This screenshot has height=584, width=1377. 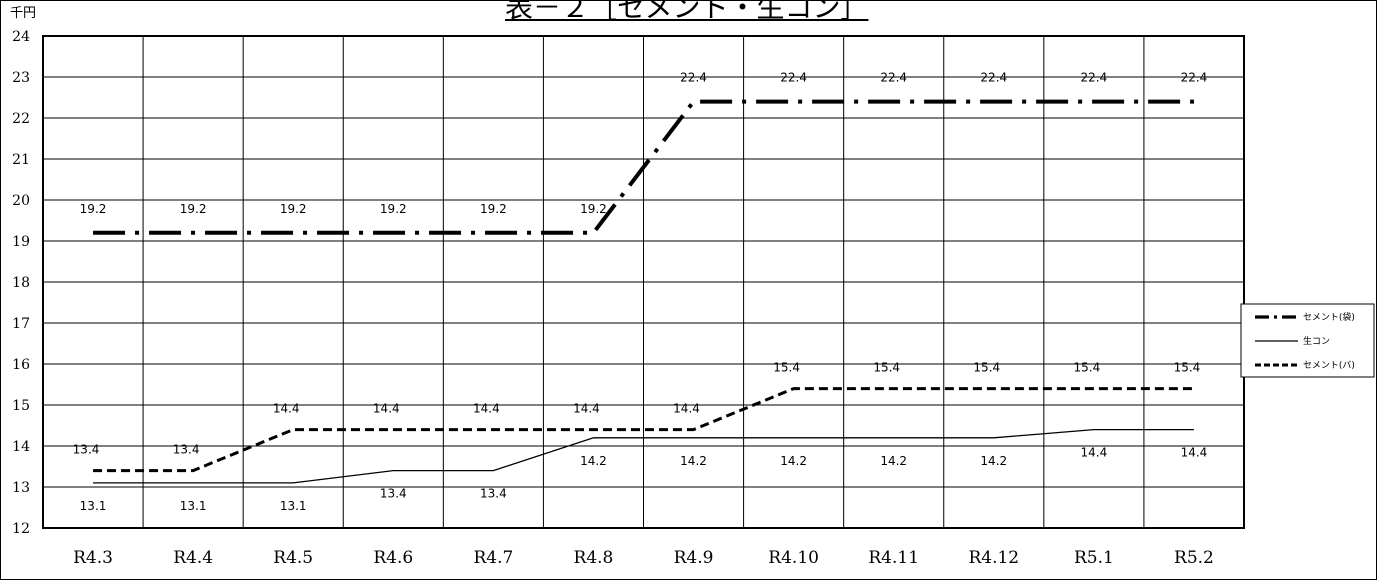 I want to click on x-tick-label: R4.9, so click(x=694, y=558).